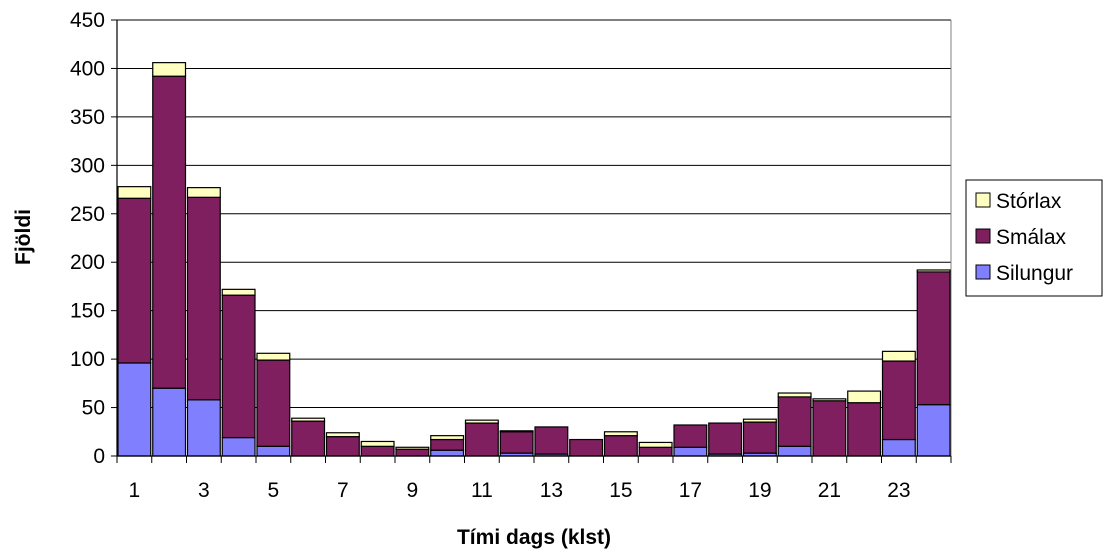  What do you see at coordinates (87, 20) in the screenshot?
I see `y-tick-label: 450` at bounding box center [87, 20].